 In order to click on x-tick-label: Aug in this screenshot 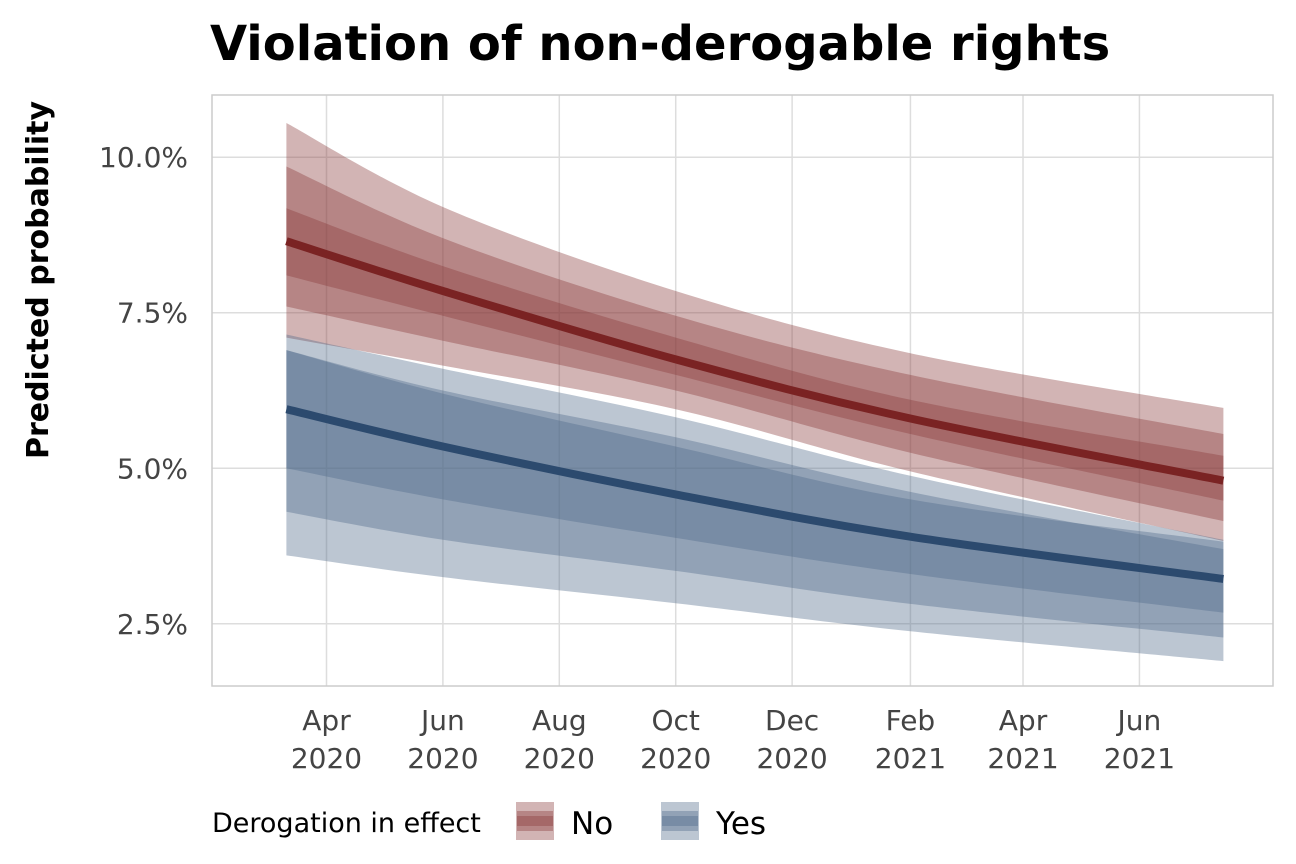, I will do `click(559, 720)`.